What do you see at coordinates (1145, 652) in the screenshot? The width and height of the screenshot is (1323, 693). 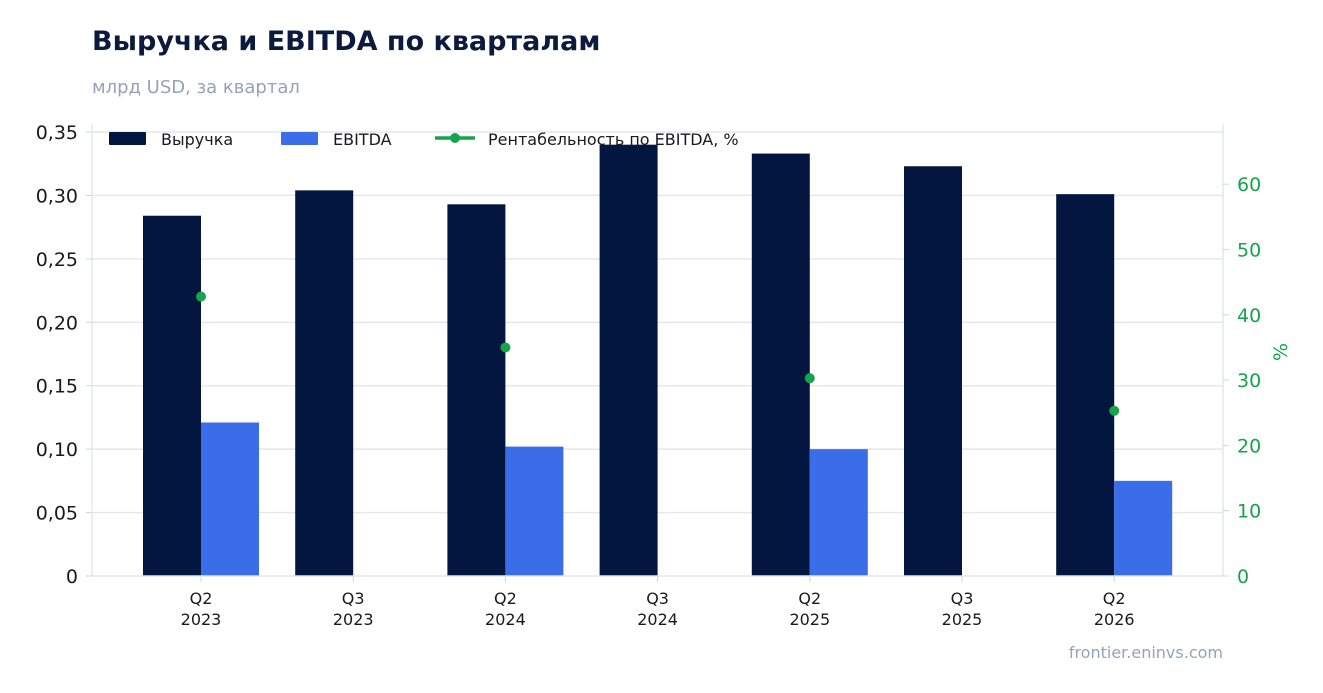 I see `source-credit: frontier.eninvs.com` at bounding box center [1145, 652].